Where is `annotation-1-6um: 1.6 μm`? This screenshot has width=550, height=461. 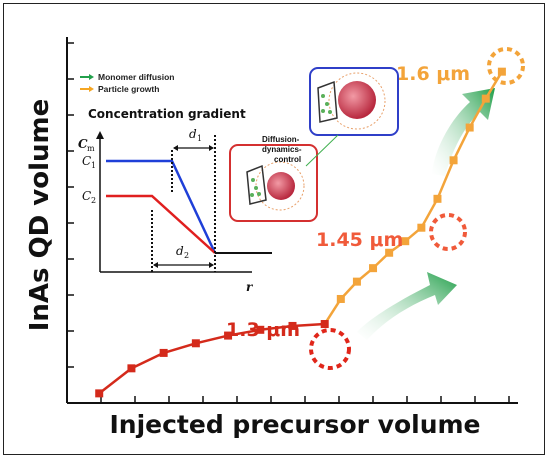 annotation-1-6um: 1.6 μm is located at coordinates (433, 74).